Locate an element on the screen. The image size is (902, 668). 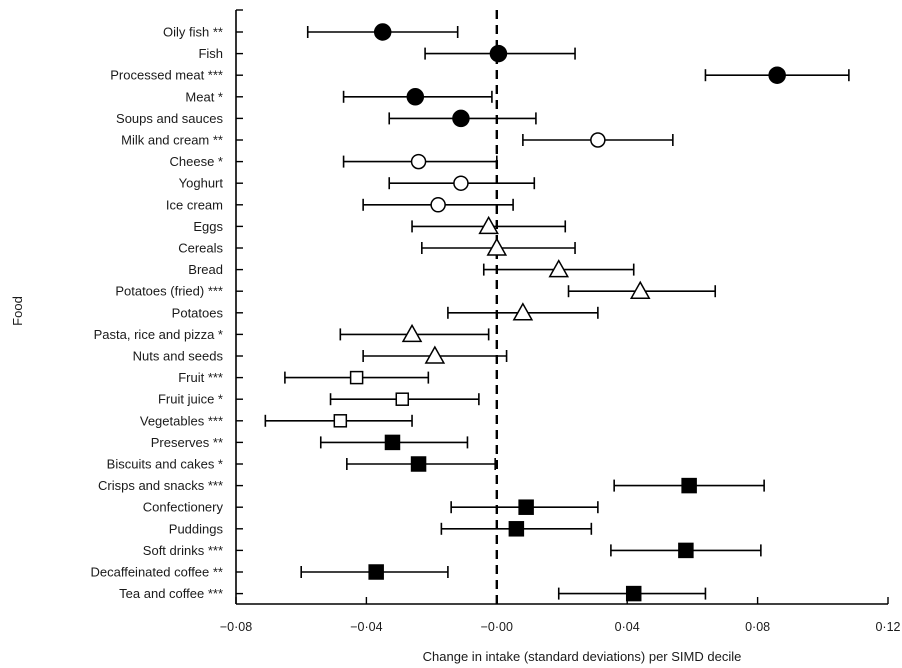
category-label: Eggs is located at coordinates (208, 226).